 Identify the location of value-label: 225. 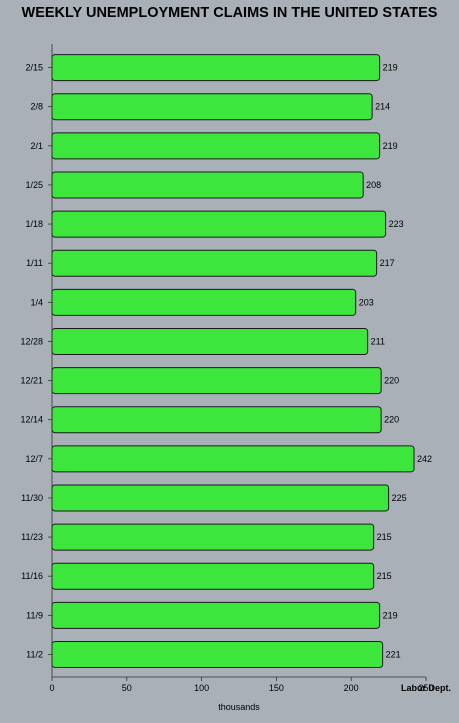
(399, 498).